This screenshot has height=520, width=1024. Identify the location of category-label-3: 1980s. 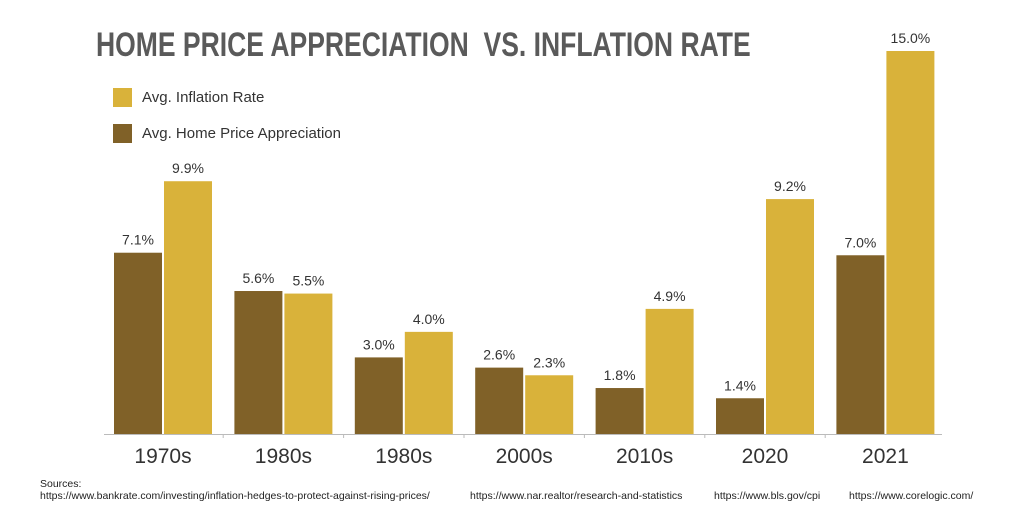
(403, 456).